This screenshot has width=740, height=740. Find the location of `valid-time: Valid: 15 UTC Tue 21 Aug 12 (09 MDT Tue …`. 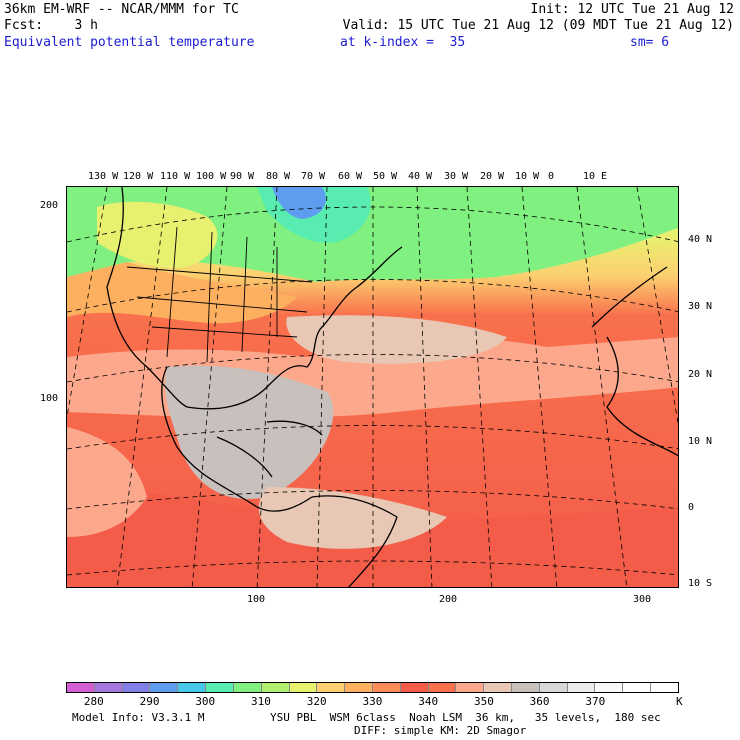

valid-time: Valid: 15 UTC Tue 21 Aug 12 (09 MDT Tue … is located at coordinates (538, 25).